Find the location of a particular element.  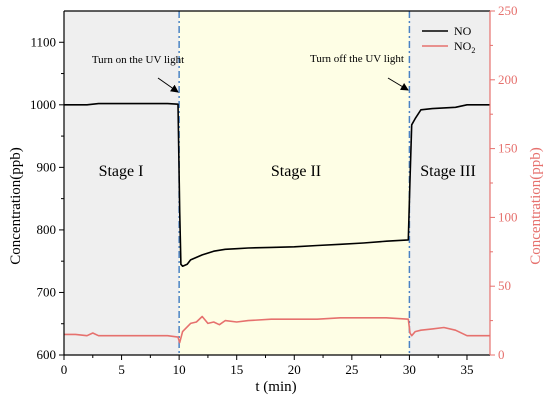

annotation-uv-off-text: Turn off the UV light is located at coordinates (357, 59).